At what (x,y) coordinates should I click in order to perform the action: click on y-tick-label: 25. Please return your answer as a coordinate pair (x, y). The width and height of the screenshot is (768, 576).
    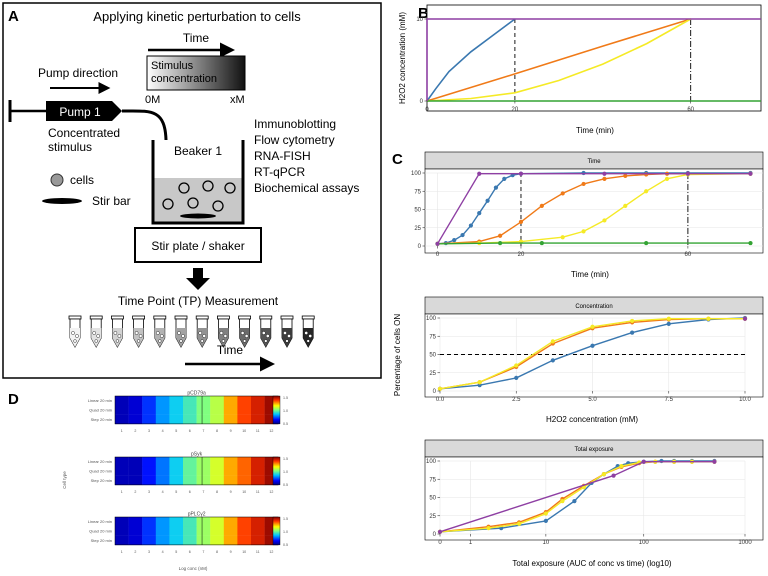
    Looking at the image, I should click on (432, 374).